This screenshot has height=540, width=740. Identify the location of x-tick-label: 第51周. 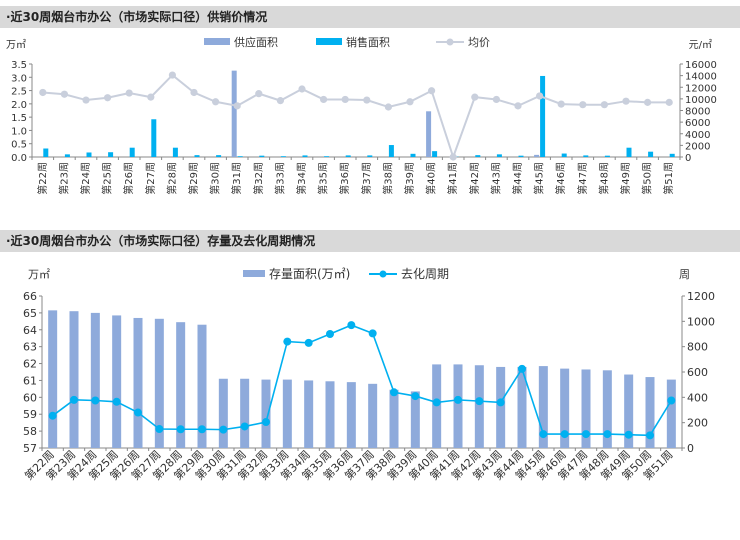
(668, 178).